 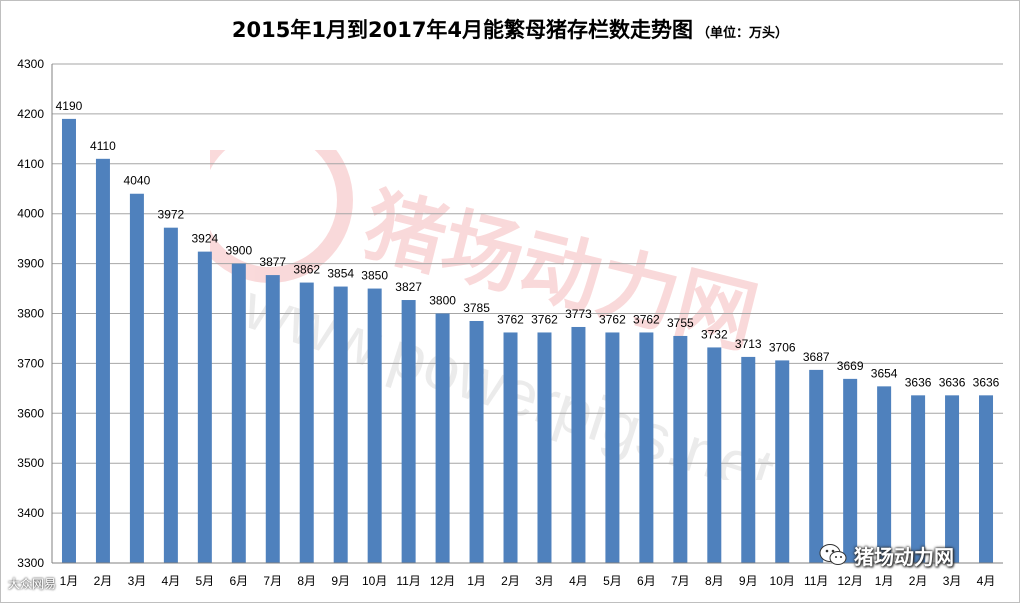 What do you see at coordinates (32, 584) in the screenshot?
I see `corner-watermark: 大众网易` at bounding box center [32, 584].